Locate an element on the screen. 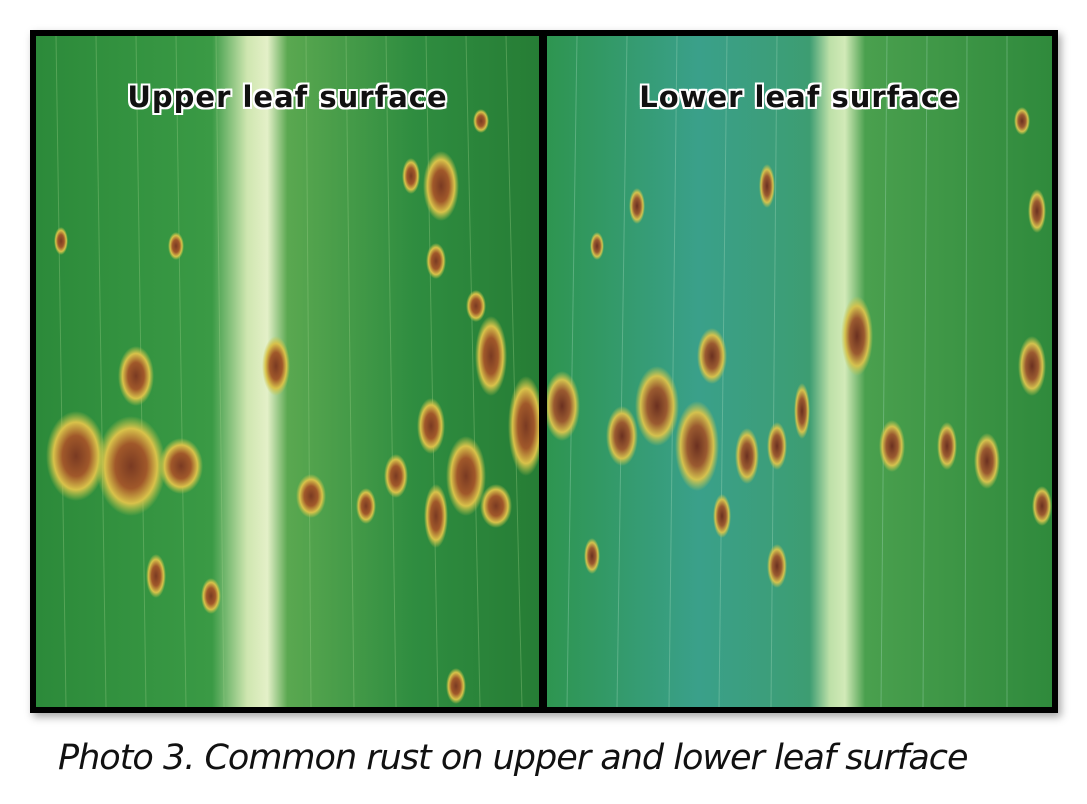  lower-leaf-label: Lower leaf surface is located at coordinates (799, 97).